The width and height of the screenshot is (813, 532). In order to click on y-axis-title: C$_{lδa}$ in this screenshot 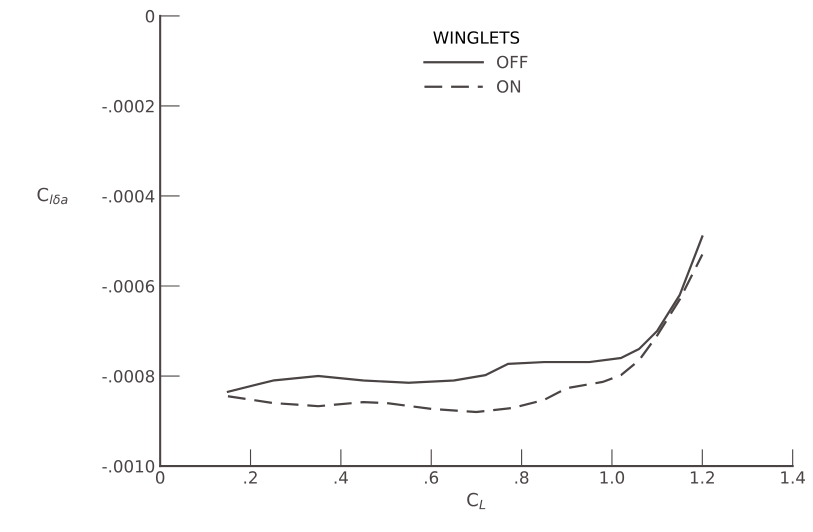, I will do `click(52, 196)`.